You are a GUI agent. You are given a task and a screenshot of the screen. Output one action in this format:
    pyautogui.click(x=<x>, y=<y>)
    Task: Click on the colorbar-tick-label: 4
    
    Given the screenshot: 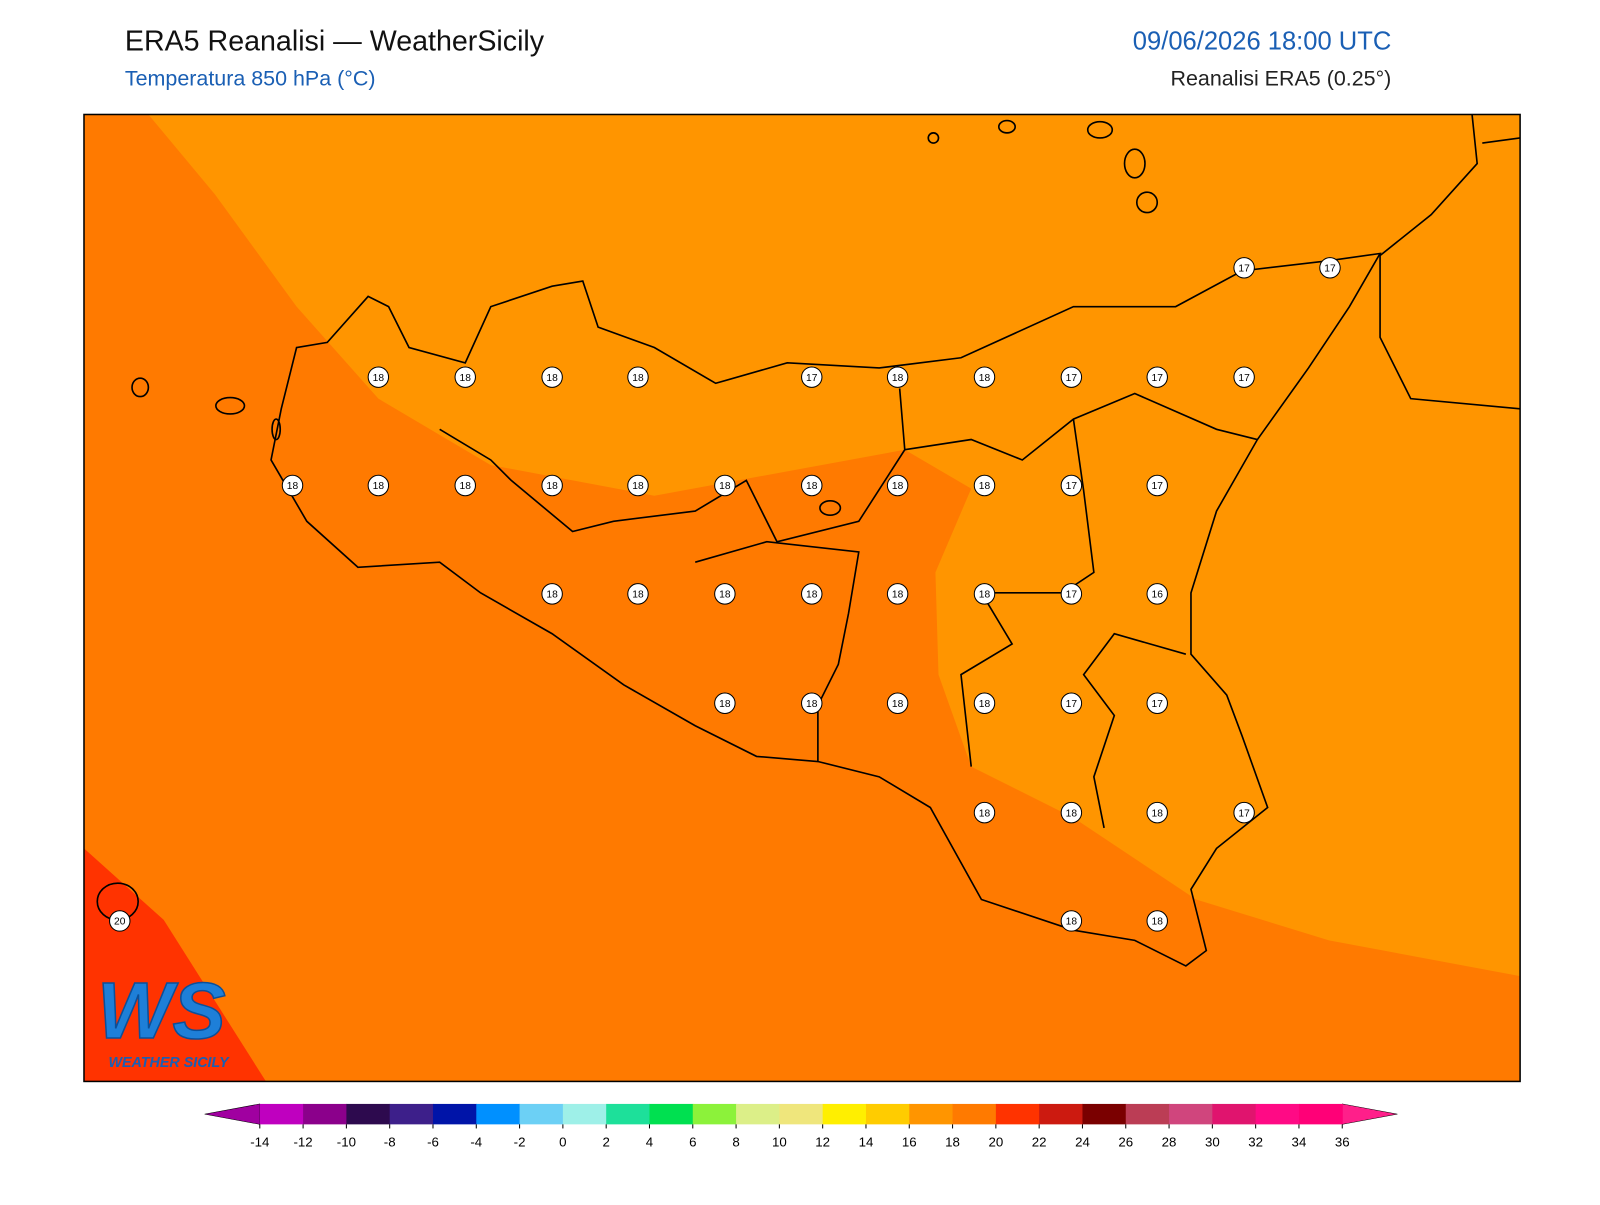 What is the action you would take?
    pyautogui.click(x=649, y=1141)
    